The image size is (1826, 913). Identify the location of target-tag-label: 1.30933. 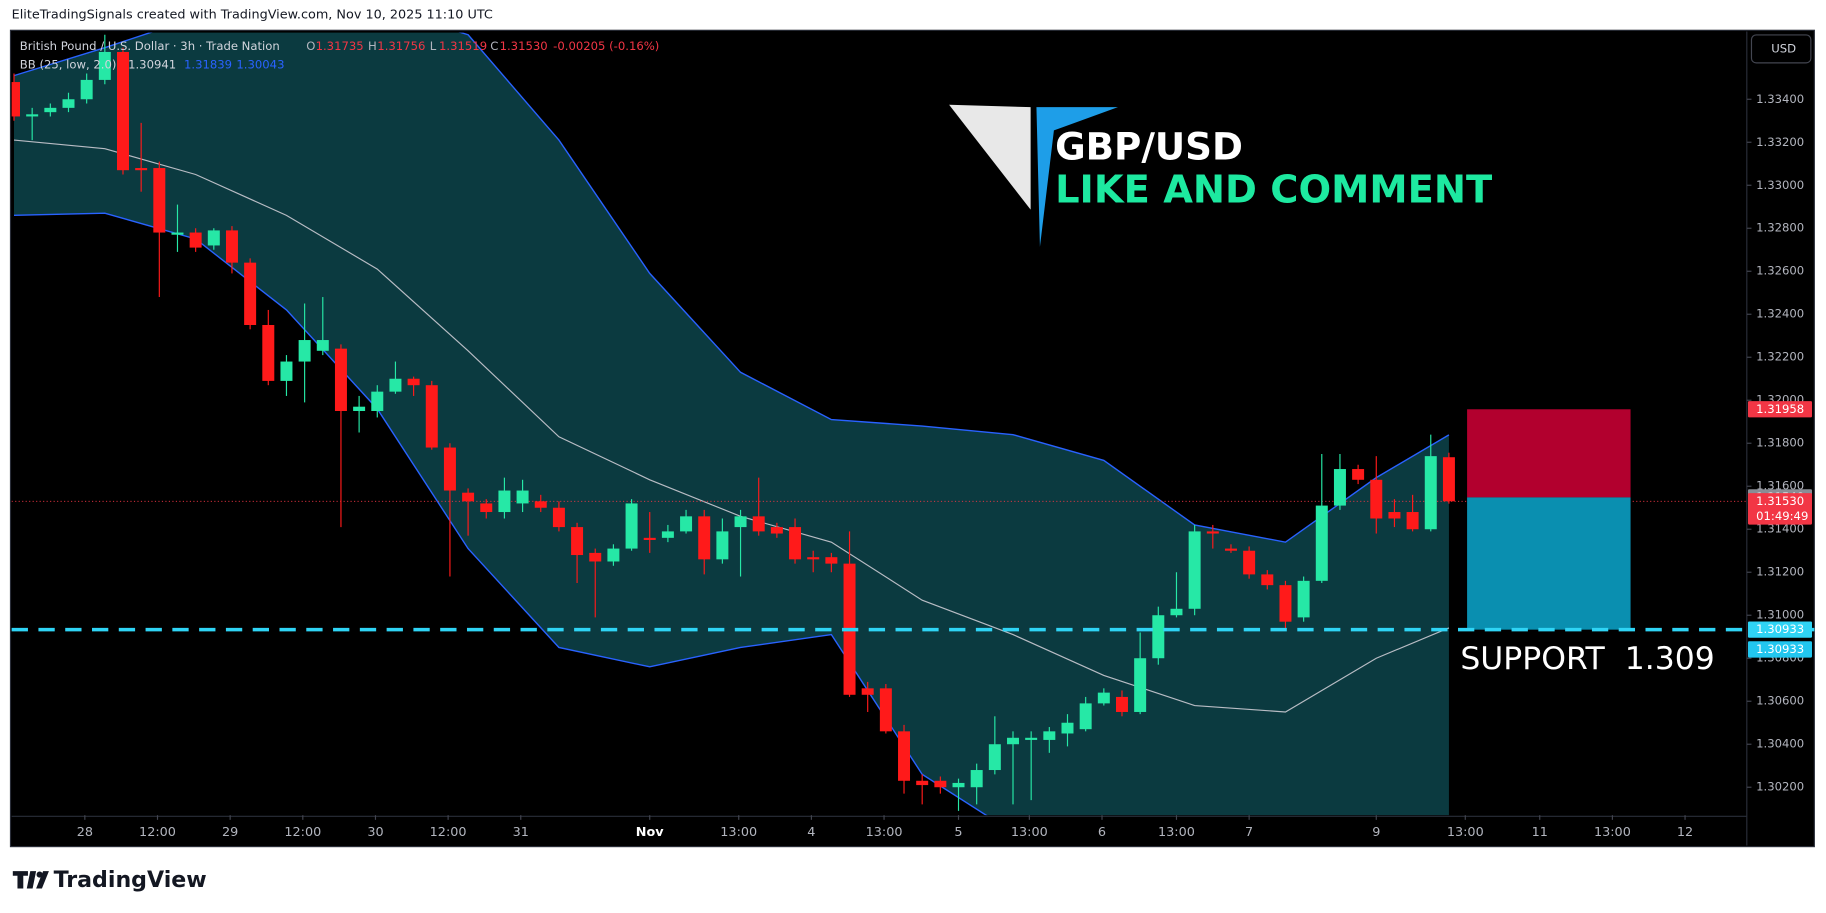
(1780, 649).